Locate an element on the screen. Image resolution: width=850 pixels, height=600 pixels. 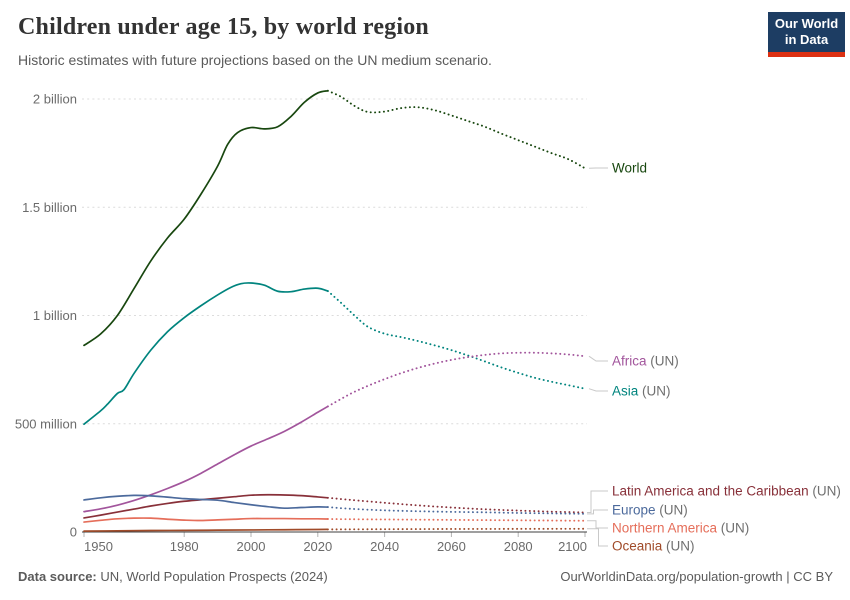
series-label-connector-africa is located at coordinates (598, 358).